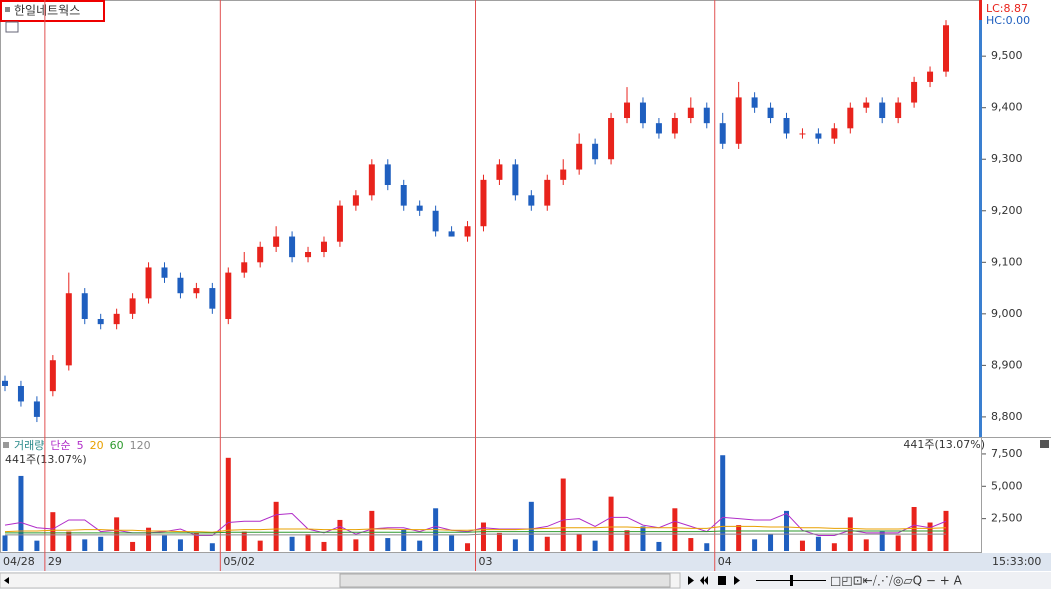 This screenshot has width=1051, height=589. What do you see at coordinates (47, 11) in the screenshot?
I see `chart-title: 한일네트웍스` at bounding box center [47, 11].